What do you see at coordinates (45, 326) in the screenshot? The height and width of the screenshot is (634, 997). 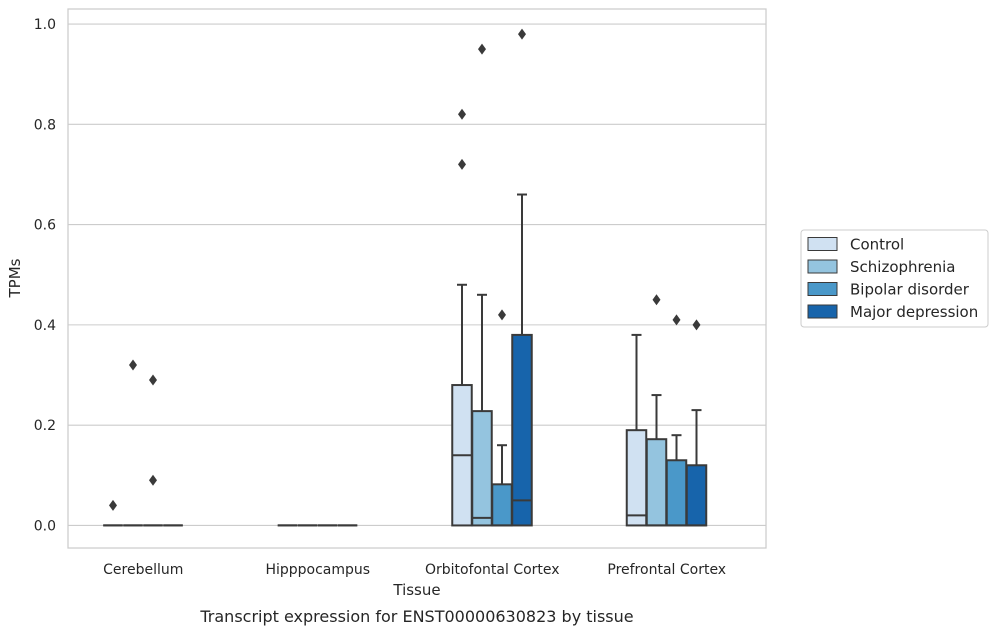 I see `y-tick-label: 0.4` at bounding box center [45, 326].